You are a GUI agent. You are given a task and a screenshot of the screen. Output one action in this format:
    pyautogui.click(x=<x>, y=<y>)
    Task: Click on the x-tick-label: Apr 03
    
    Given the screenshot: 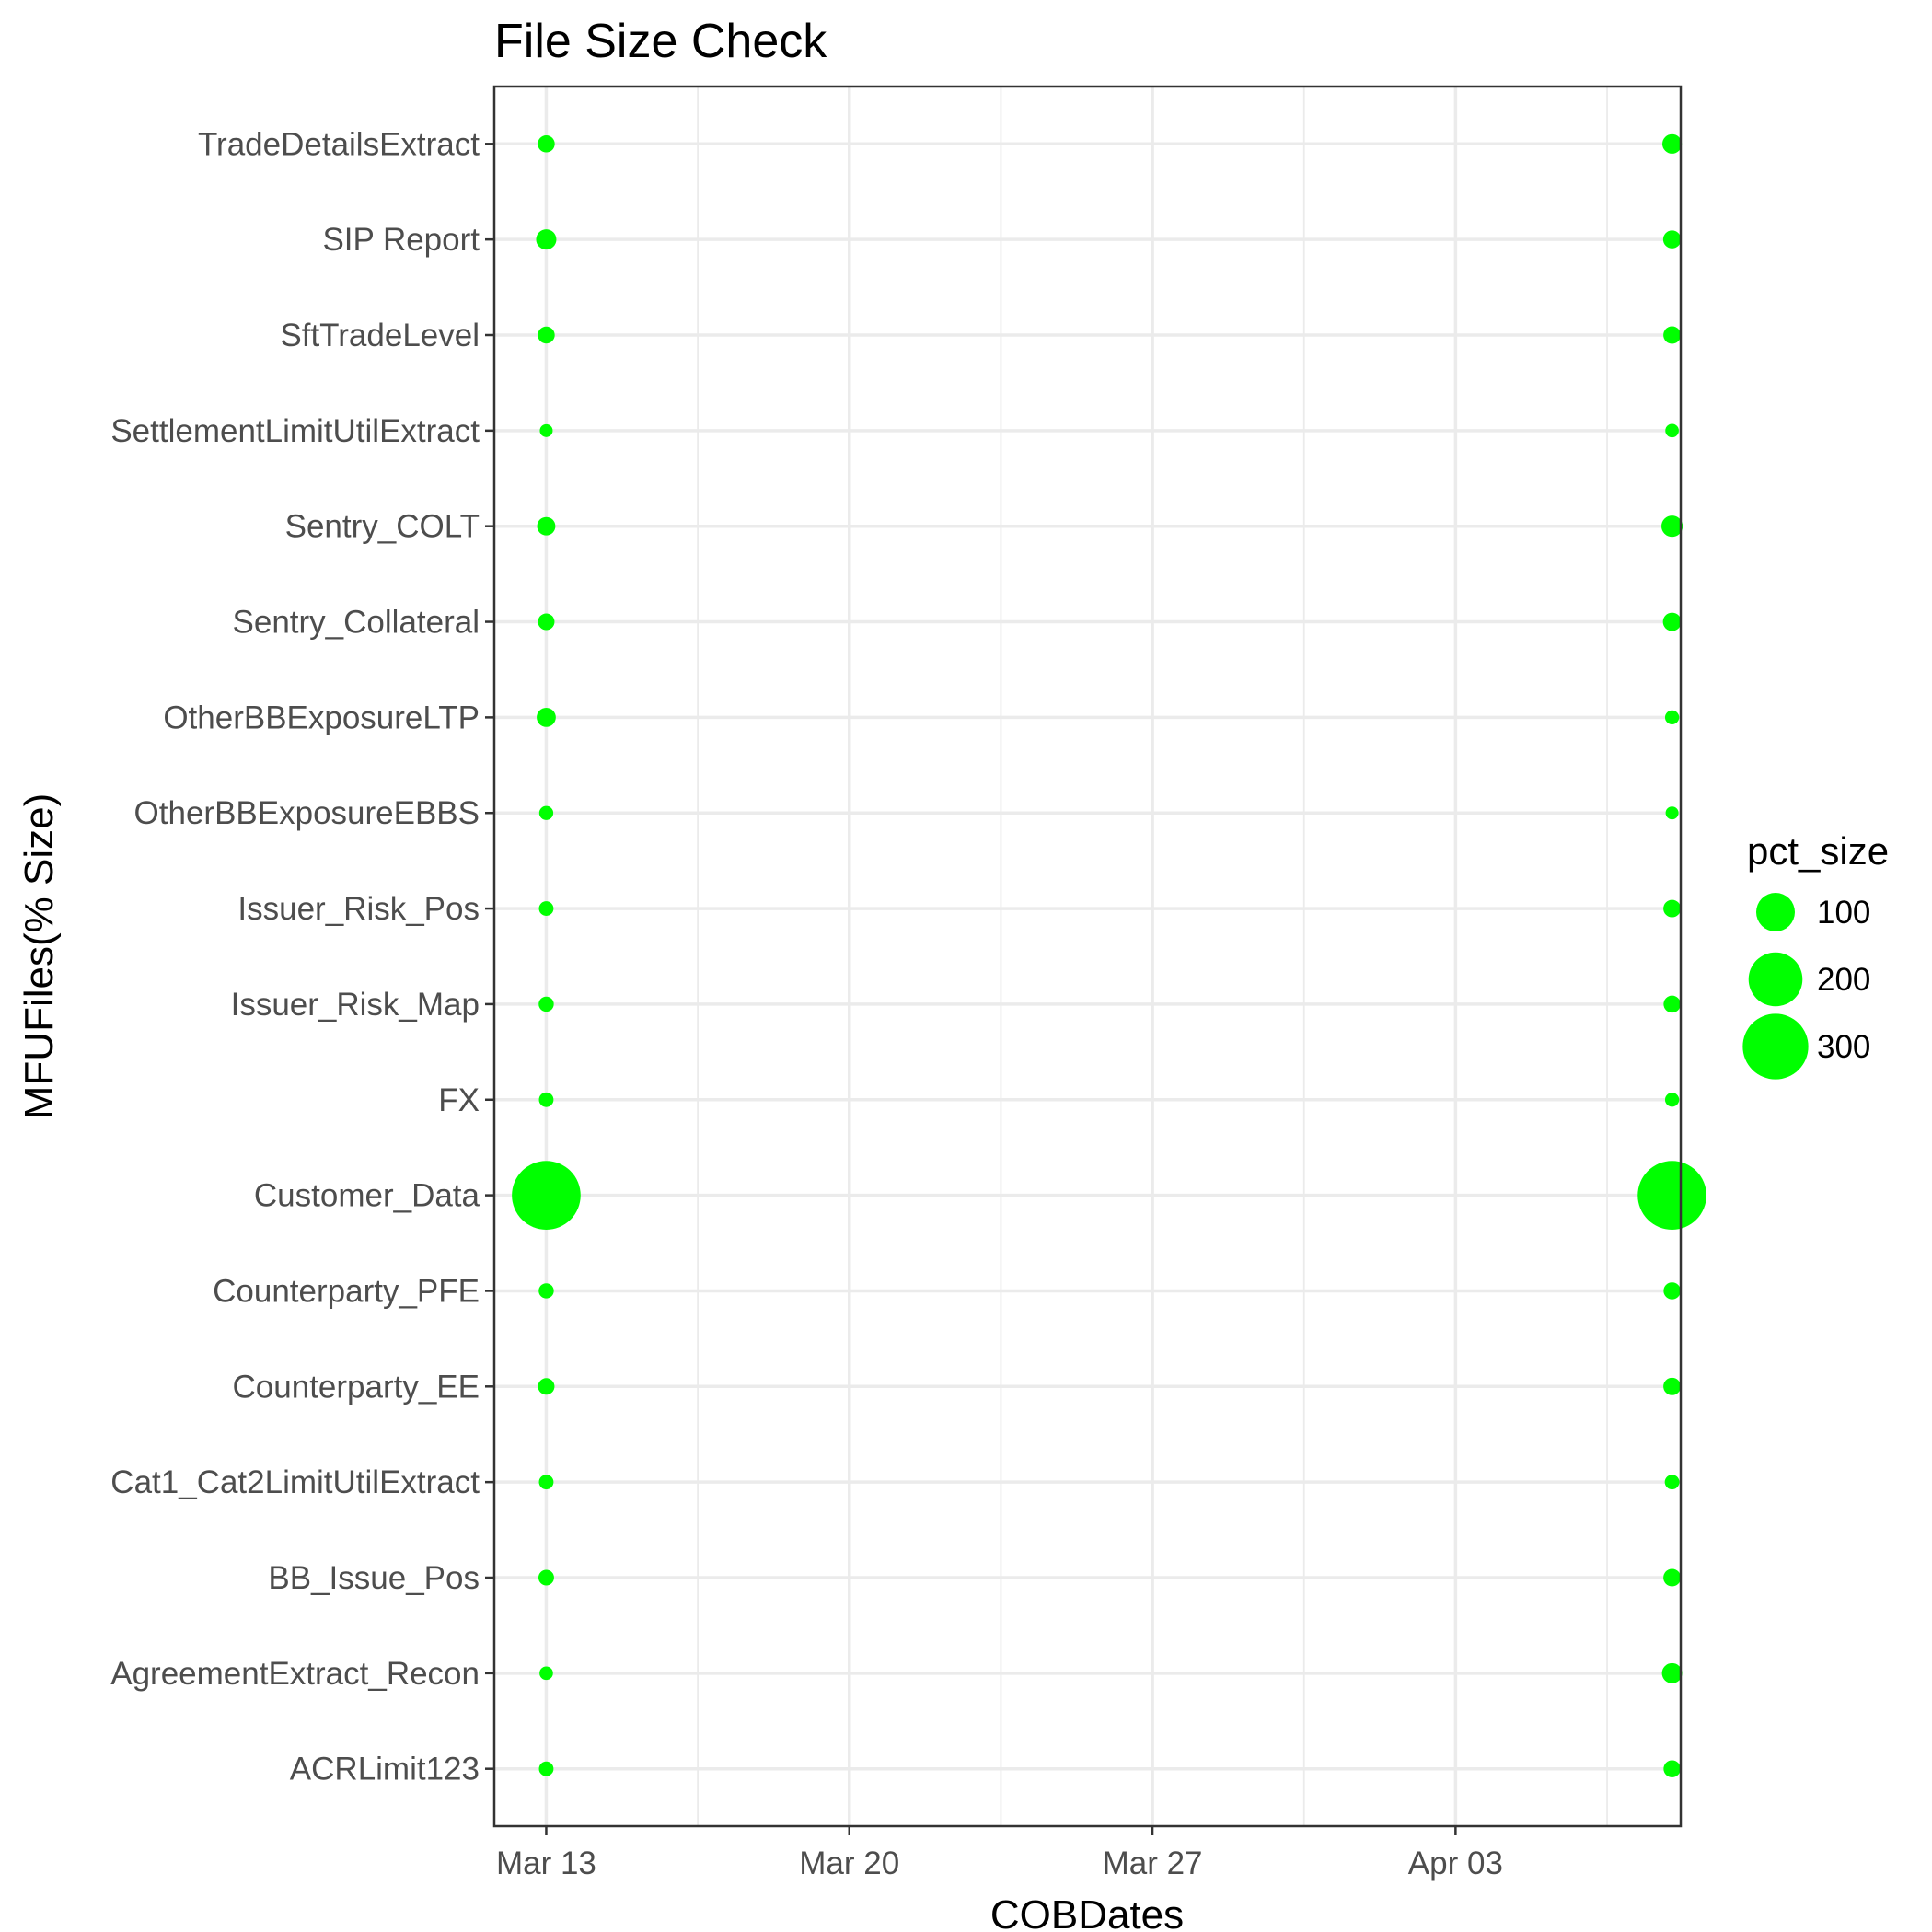 What is the action you would take?
    pyautogui.click(x=1456, y=1863)
    